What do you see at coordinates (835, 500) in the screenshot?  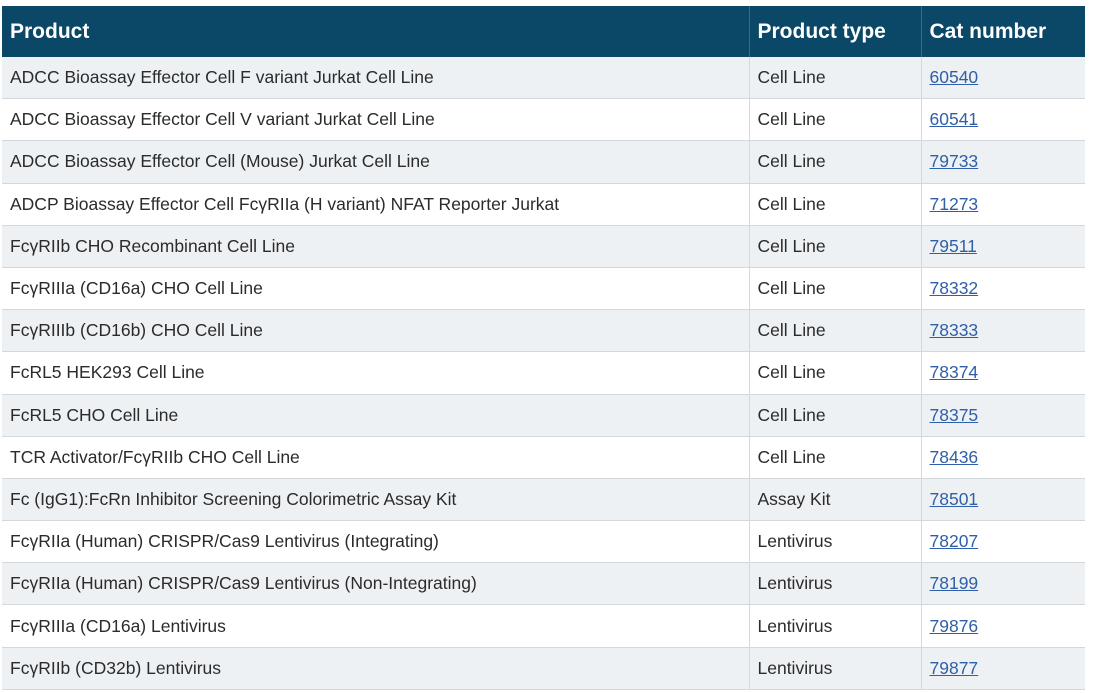 I see `product-type-cell: Assay Kit` at bounding box center [835, 500].